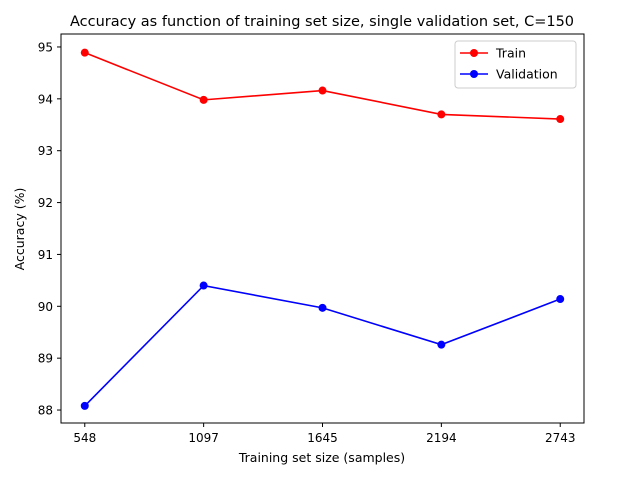 Image resolution: width=640 pixels, height=480 pixels. Describe the element at coordinates (474, 53) in the screenshot. I see `legend-swatch-marker-train` at that location.